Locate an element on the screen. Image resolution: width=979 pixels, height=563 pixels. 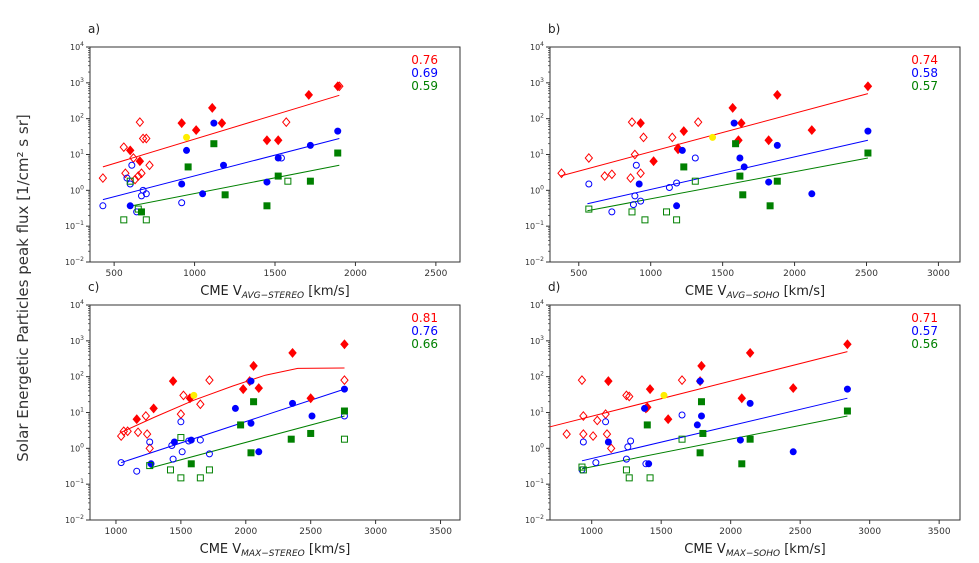
y-tick-label: 10⁻¹ is located at coordinates (74, 483).